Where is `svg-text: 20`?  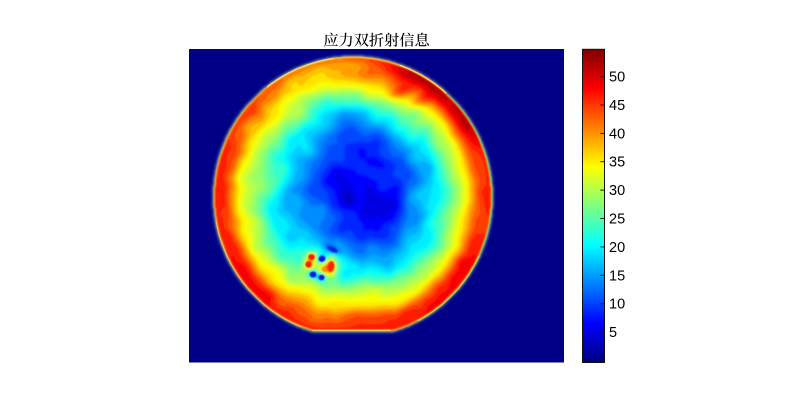
svg-text: 20 is located at coordinates (617, 248).